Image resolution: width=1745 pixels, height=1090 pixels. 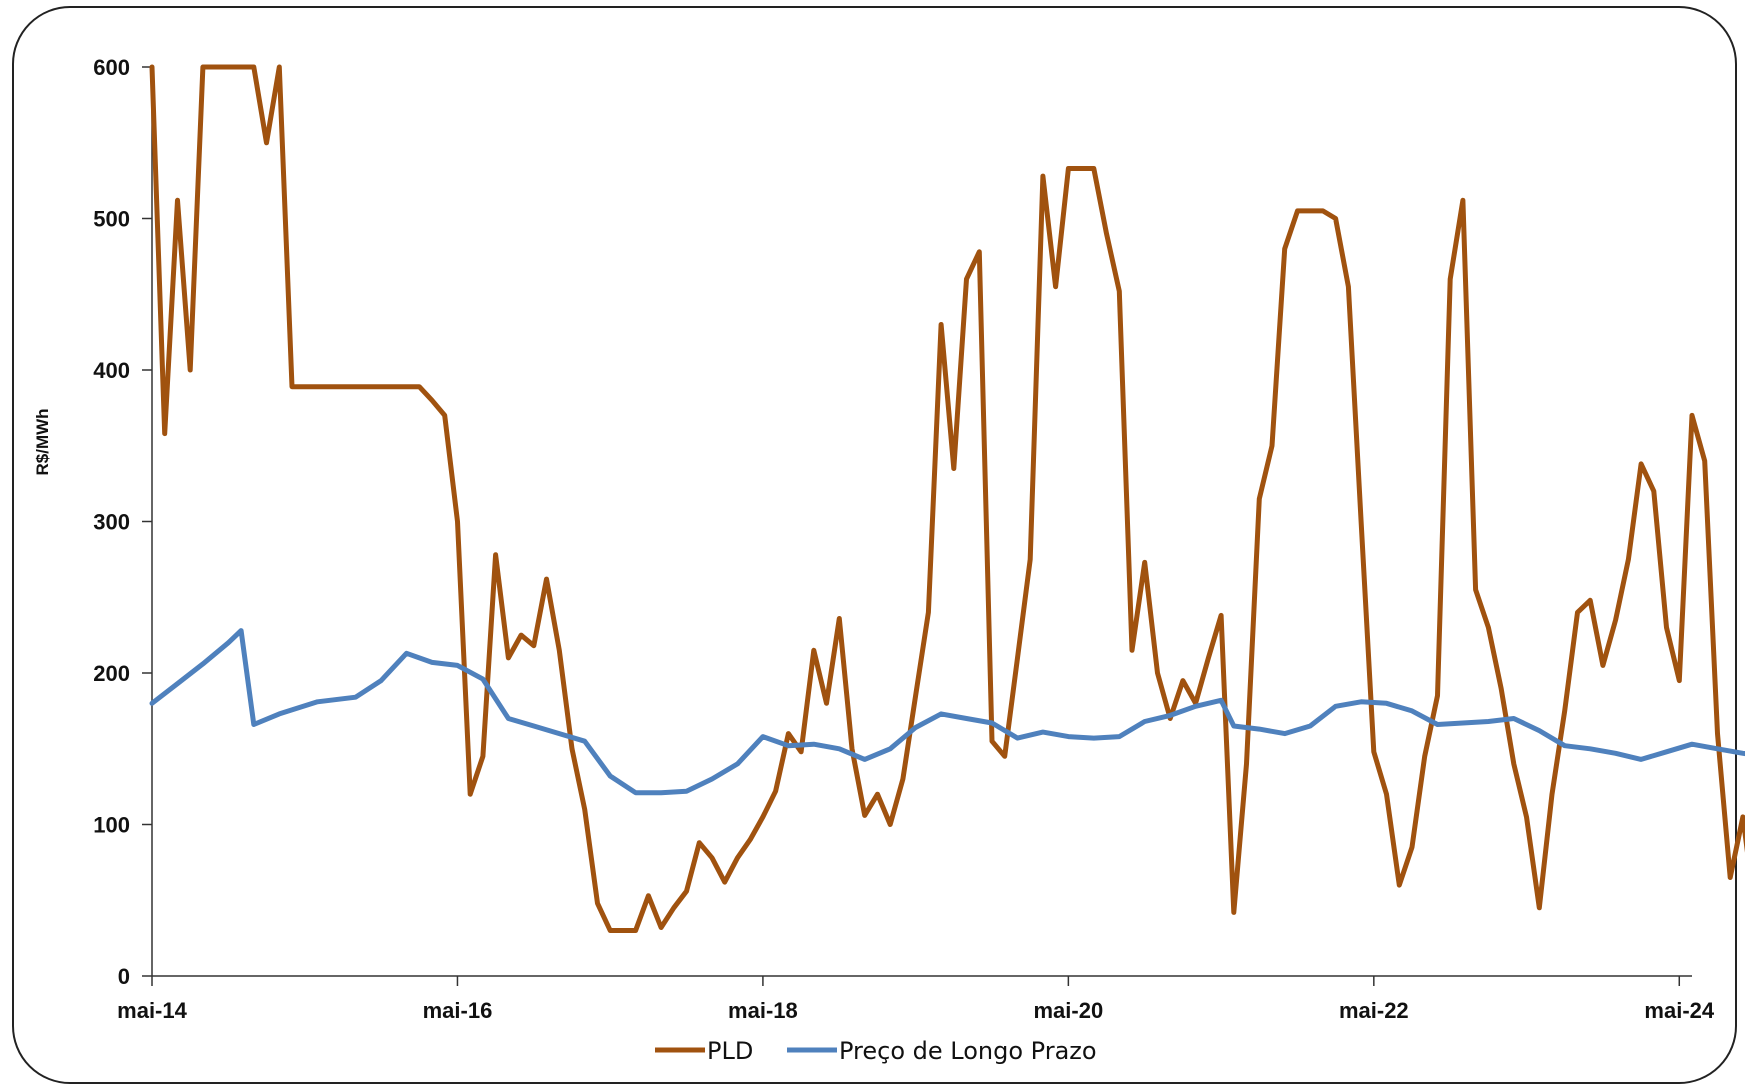 I want to click on legend-label: PLD, so click(x=730, y=1051).